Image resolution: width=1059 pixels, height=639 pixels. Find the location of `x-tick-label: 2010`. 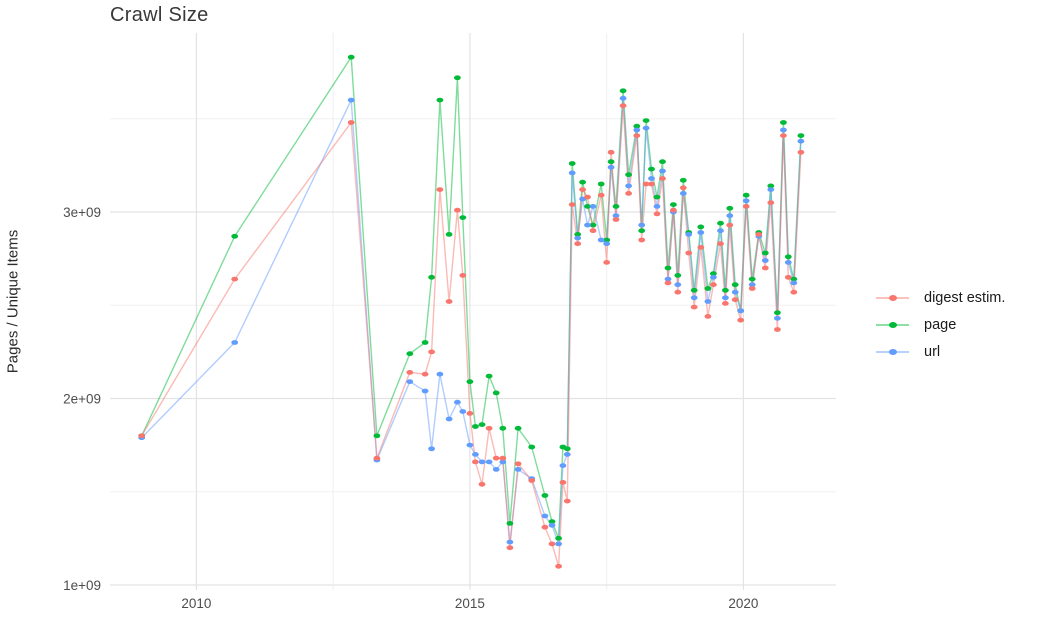

x-tick-label: 2010 is located at coordinates (196, 603).